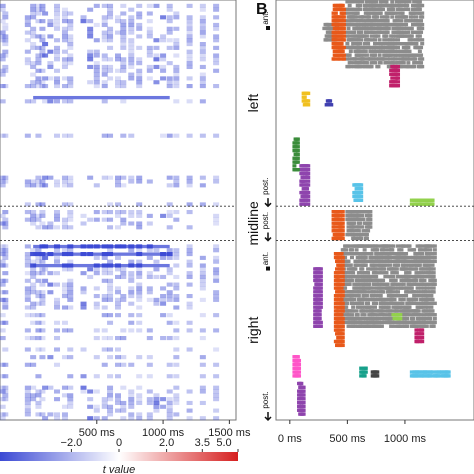 The width and height of the screenshot is (474, 474). Describe the element at coordinates (165, 429) in the screenshot. I see `heatmap-x-axis: 500 ms 1000 ms 1500 ms` at that location.